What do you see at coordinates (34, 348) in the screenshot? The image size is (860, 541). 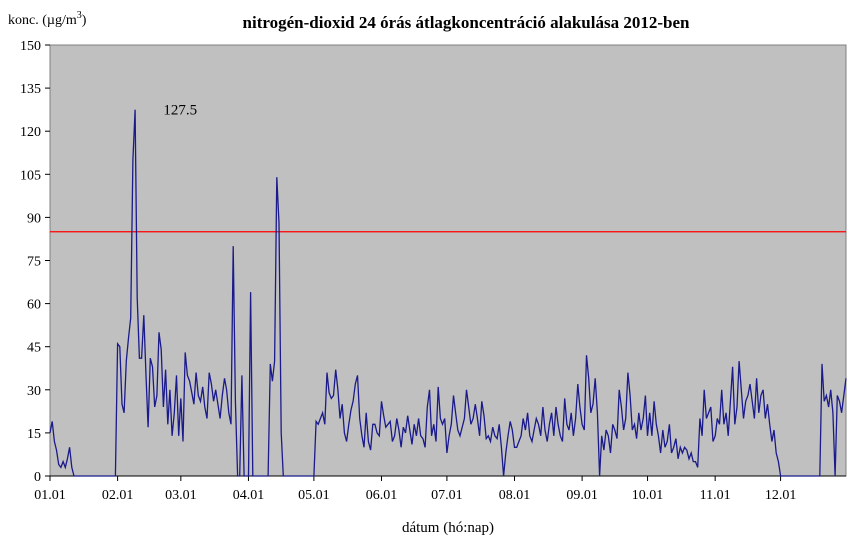 I see `y-tick-label: 45` at bounding box center [34, 348].